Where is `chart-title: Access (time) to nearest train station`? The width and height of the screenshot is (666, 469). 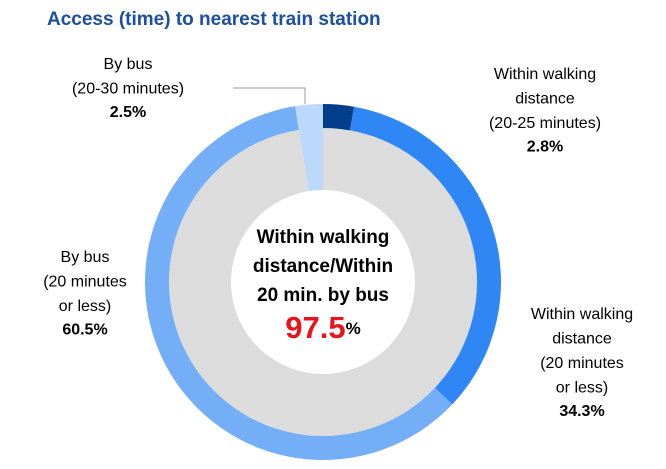
chart-title: Access (time) to nearest train station is located at coordinates (214, 19).